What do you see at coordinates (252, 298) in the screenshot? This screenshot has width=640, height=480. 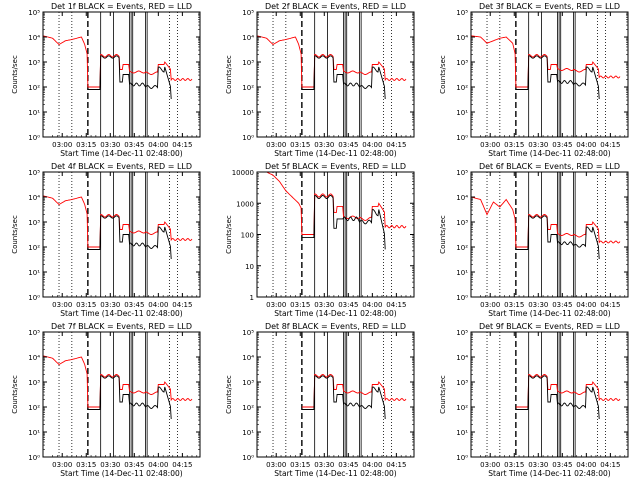 I see `y-tick-label: 1` at bounding box center [252, 298].